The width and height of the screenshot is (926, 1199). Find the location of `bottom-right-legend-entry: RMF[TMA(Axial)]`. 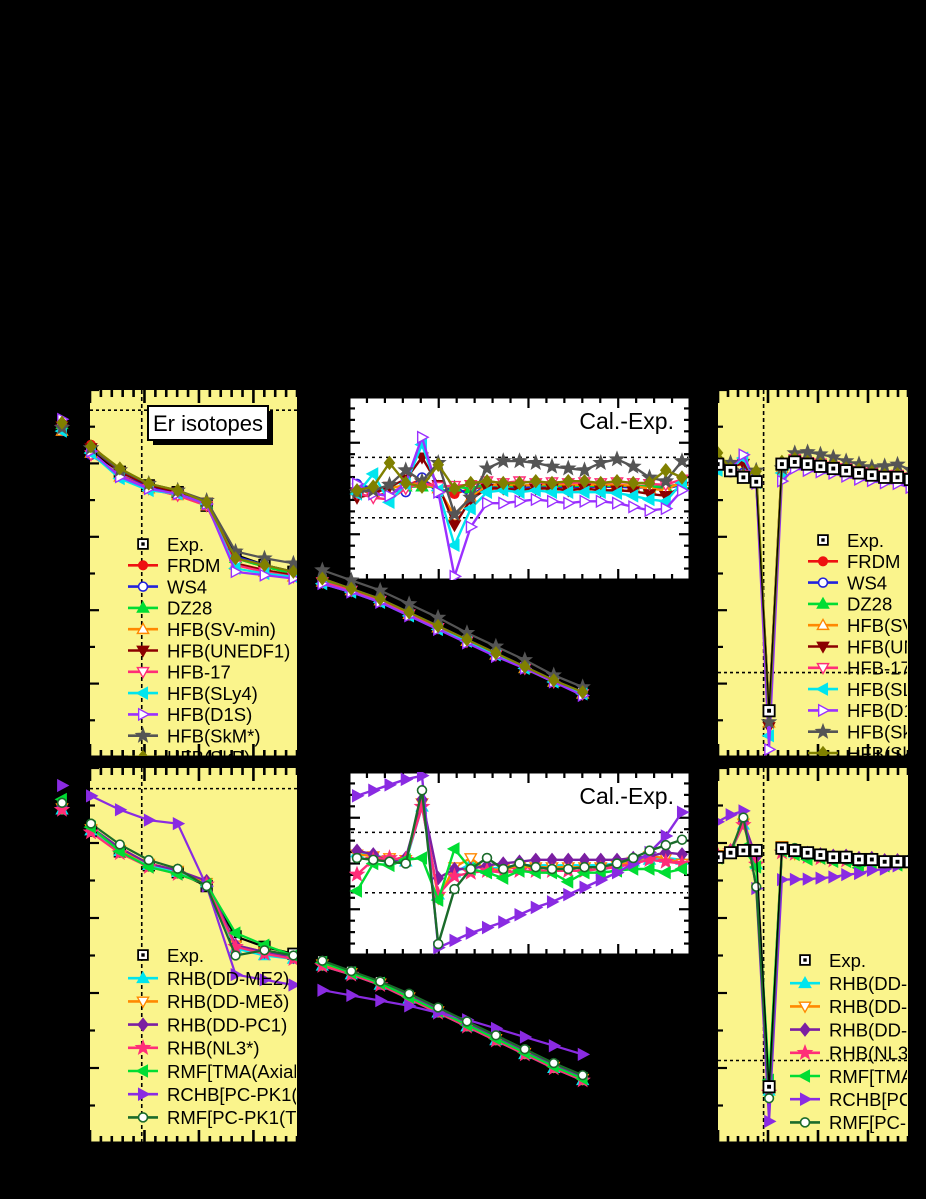

bottom-right-legend-entry: RMF[TMA(Axial)] is located at coordinates (858, 1076).